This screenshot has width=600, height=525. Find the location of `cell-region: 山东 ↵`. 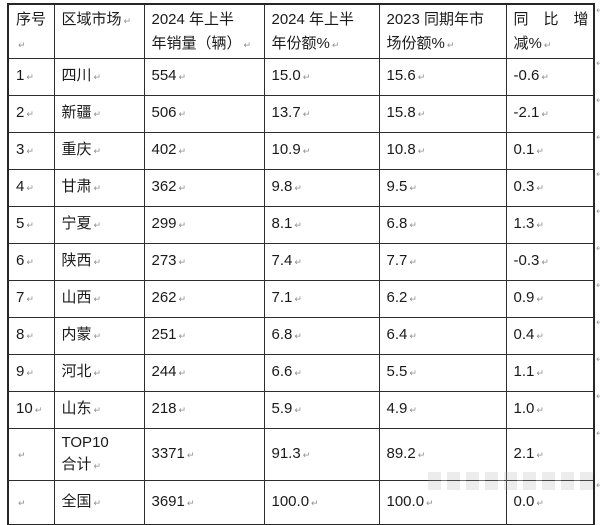

cell-region: 山东 ↵ is located at coordinates (99, 409).